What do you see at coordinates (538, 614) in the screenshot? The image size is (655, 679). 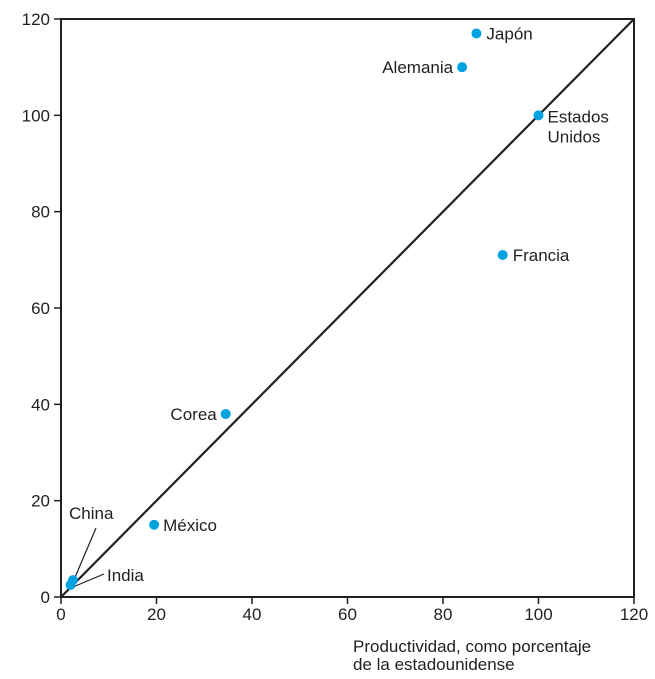 I see `x-tick-label: 100` at bounding box center [538, 614].